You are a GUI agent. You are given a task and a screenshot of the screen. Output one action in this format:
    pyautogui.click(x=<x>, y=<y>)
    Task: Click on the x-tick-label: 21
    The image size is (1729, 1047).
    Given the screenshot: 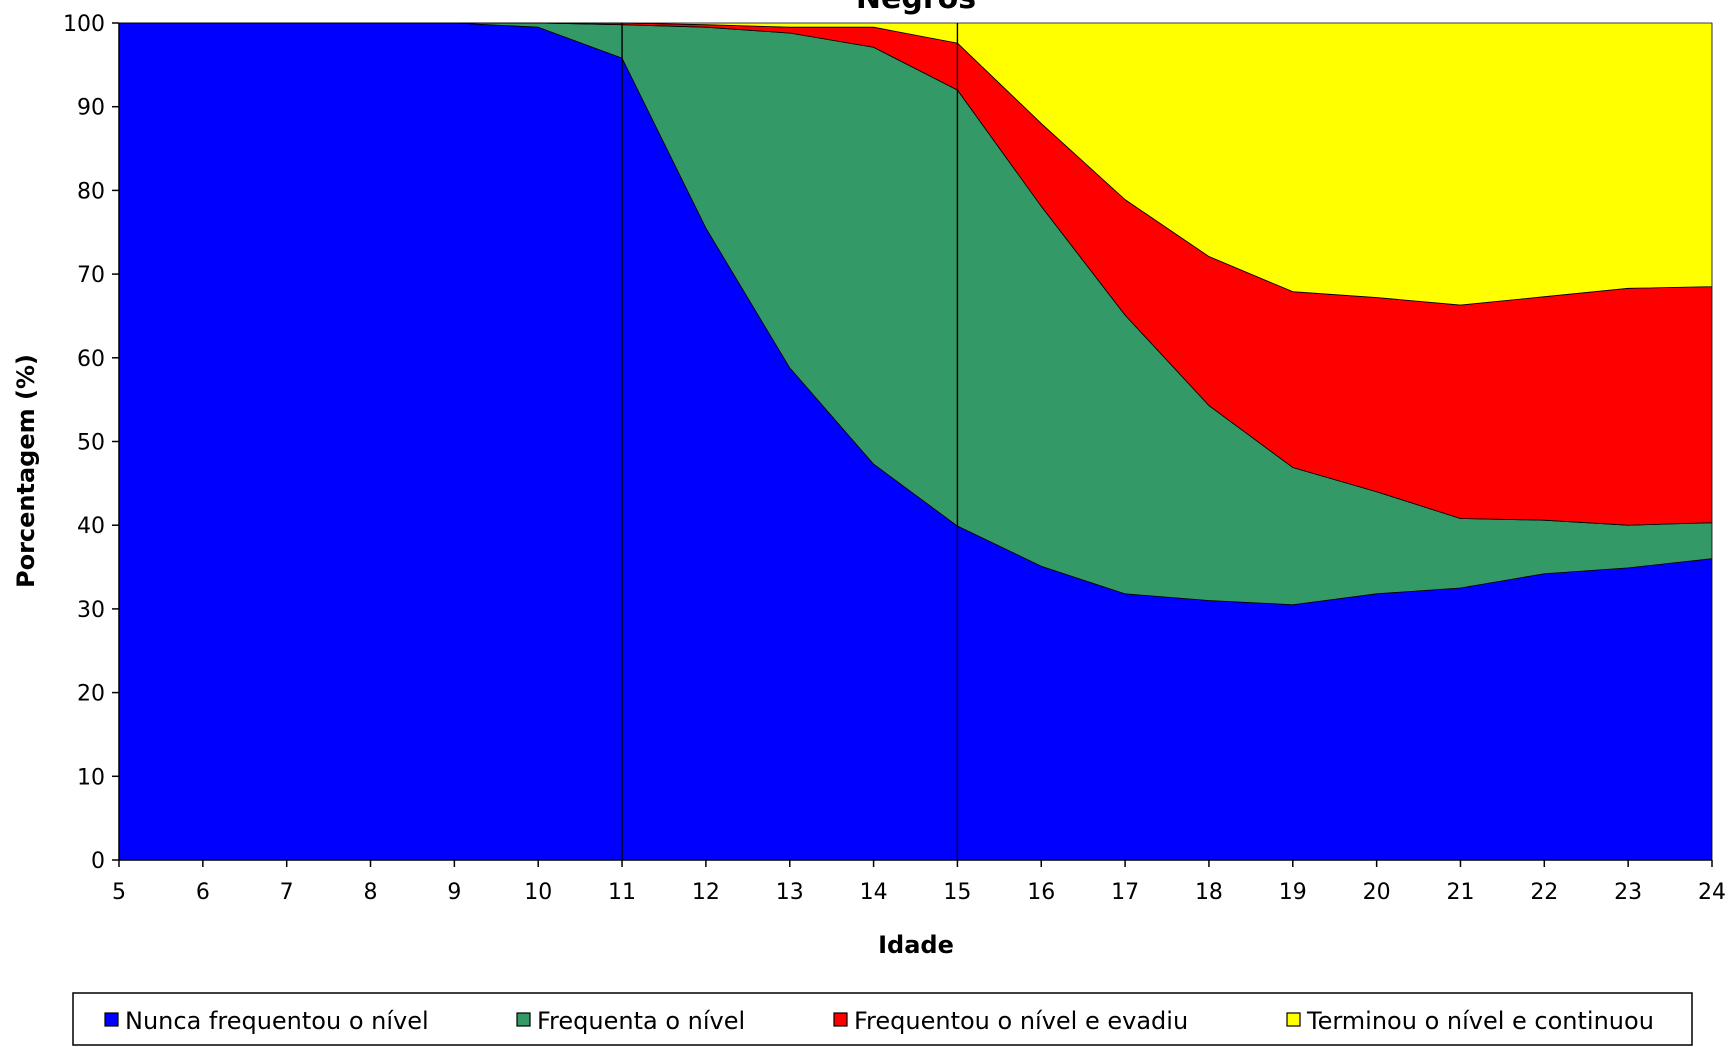 What is the action you would take?
    pyautogui.click(x=1460, y=892)
    